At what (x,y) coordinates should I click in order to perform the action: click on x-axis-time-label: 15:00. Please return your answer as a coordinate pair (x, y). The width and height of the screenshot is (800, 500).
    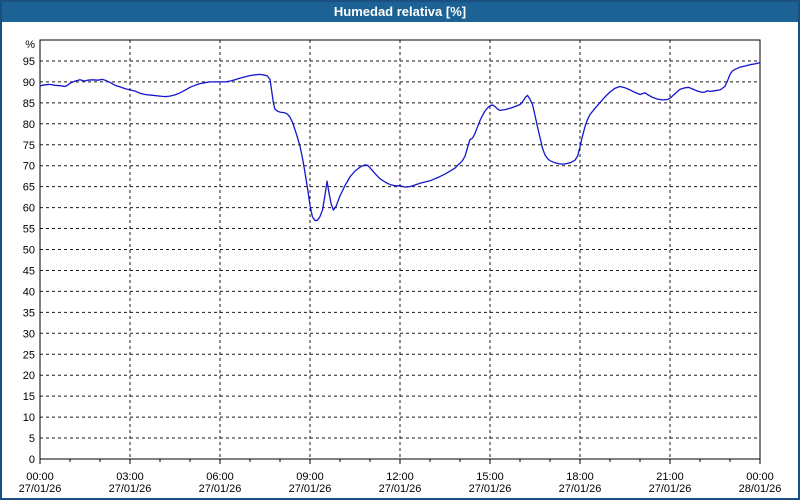
    Looking at the image, I should click on (490, 477).